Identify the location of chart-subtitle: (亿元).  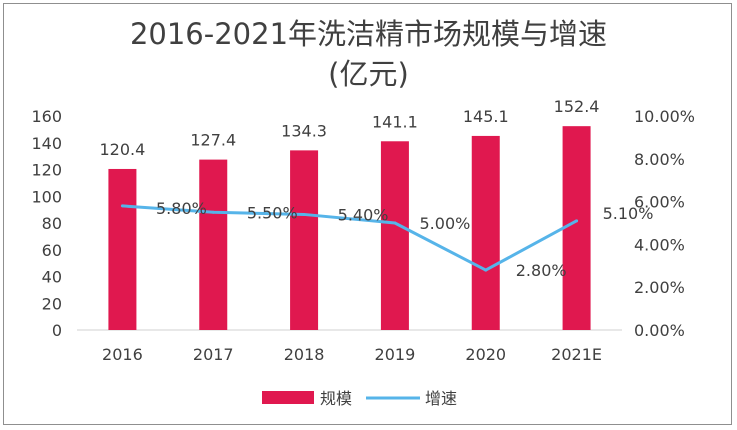
(368, 74).